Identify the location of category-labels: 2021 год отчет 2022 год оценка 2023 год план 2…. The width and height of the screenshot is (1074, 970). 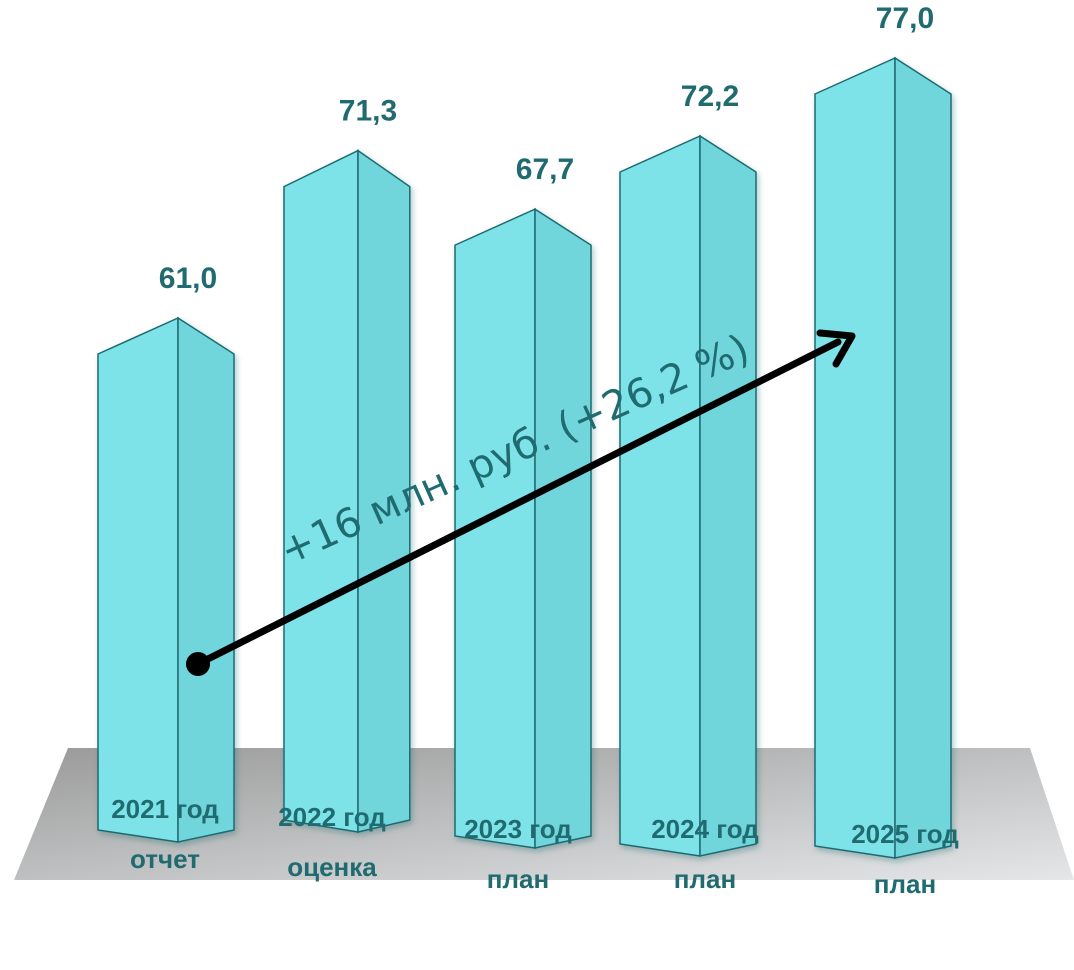
(535, 846).